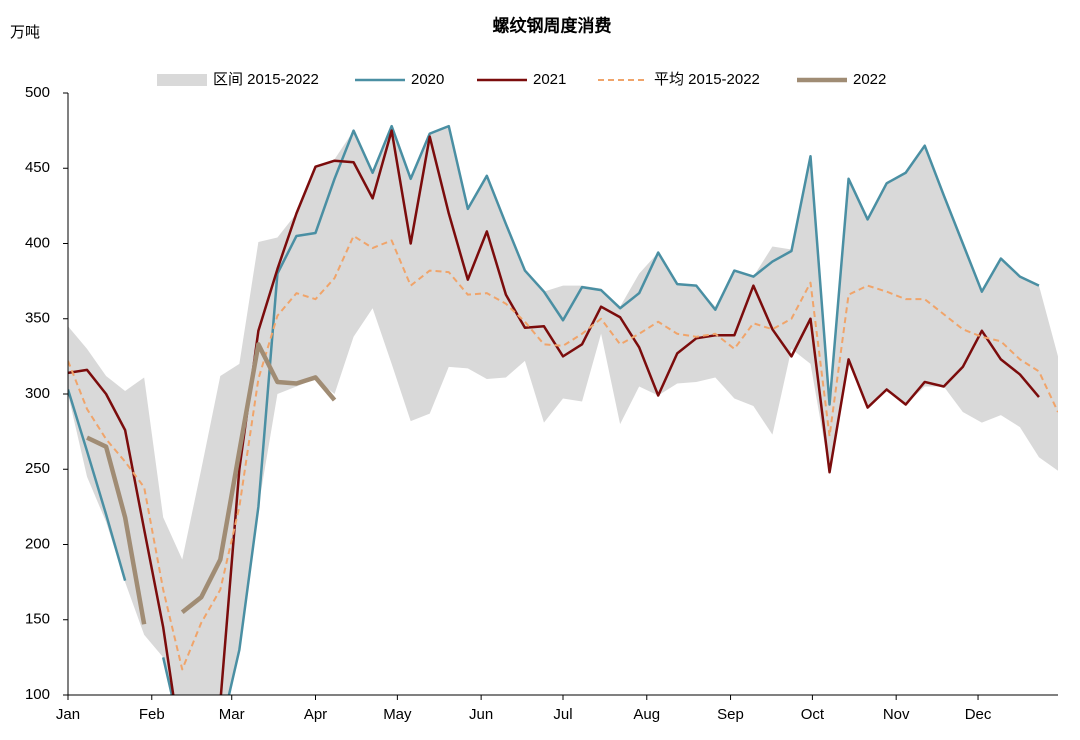 This screenshot has height=740, width=1080. Describe the element at coordinates (211, 483) in the screenshot. I see `series-line` at that location.